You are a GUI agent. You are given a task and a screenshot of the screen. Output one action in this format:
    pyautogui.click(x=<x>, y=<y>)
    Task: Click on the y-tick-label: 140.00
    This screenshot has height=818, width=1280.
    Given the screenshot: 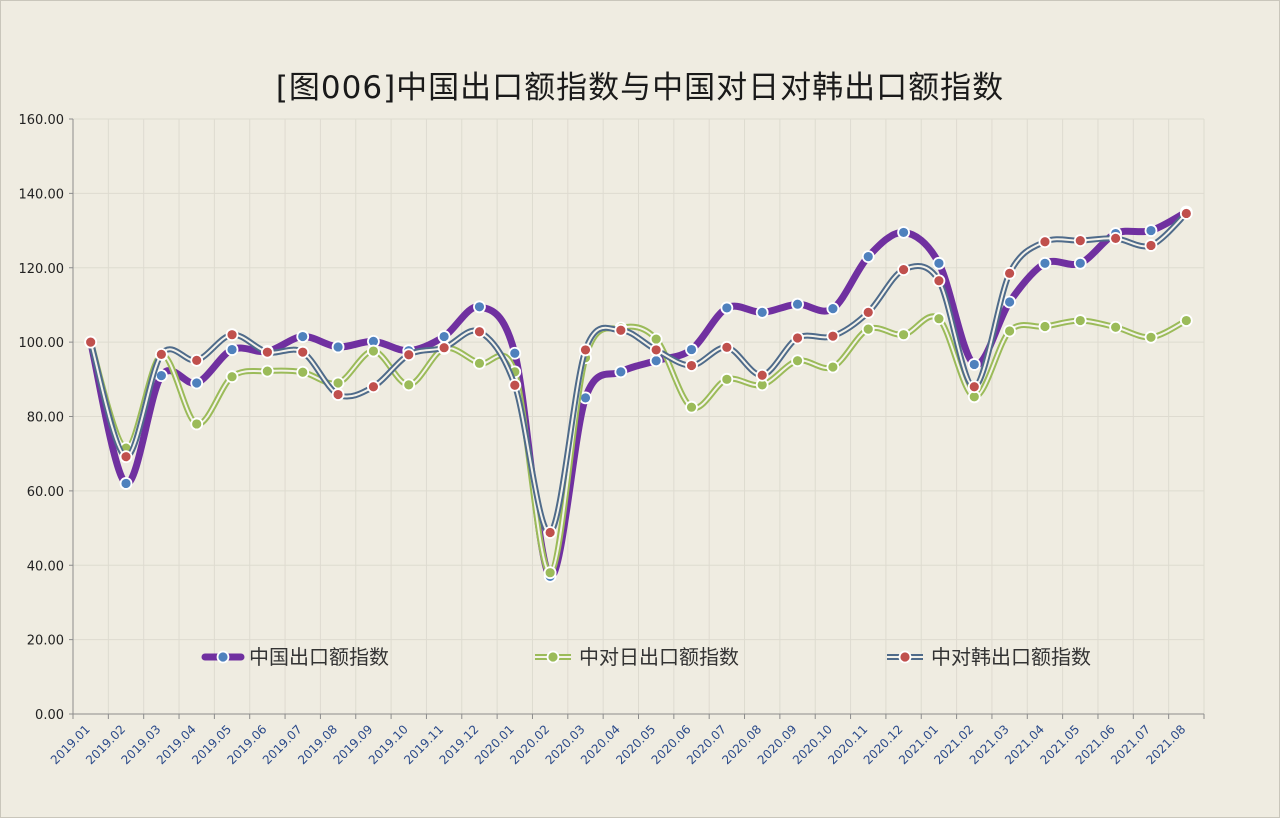 What is the action you would take?
    pyautogui.click(x=42, y=194)
    